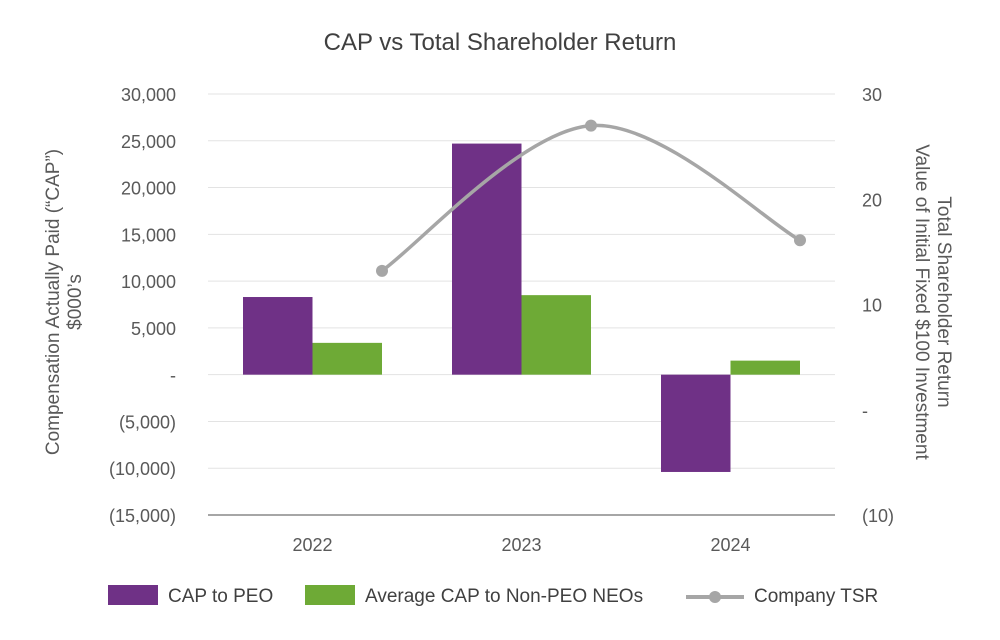 Image resolution: width=1000 pixels, height=640 pixels. What do you see at coordinates (75, 302) in the screenshot?
I see `left-axis-title-line2: $000’s` at bounding box center [75, 302].